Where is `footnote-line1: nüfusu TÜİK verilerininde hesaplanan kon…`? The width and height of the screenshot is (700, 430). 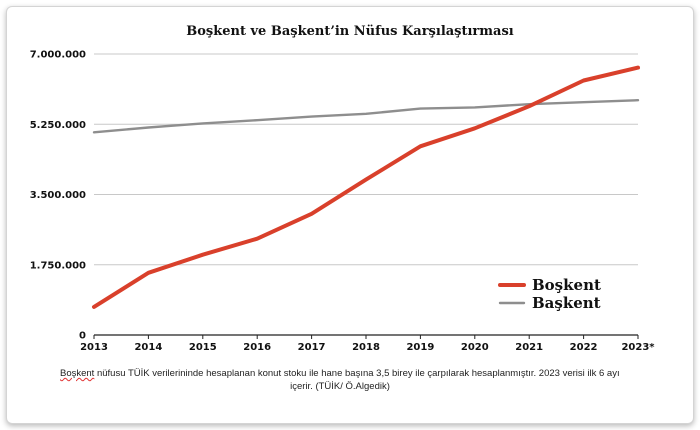
footnote-line1: nüfusu TÜİK verilerininde hesaplanan kon… is located at coordinates (357, 373).